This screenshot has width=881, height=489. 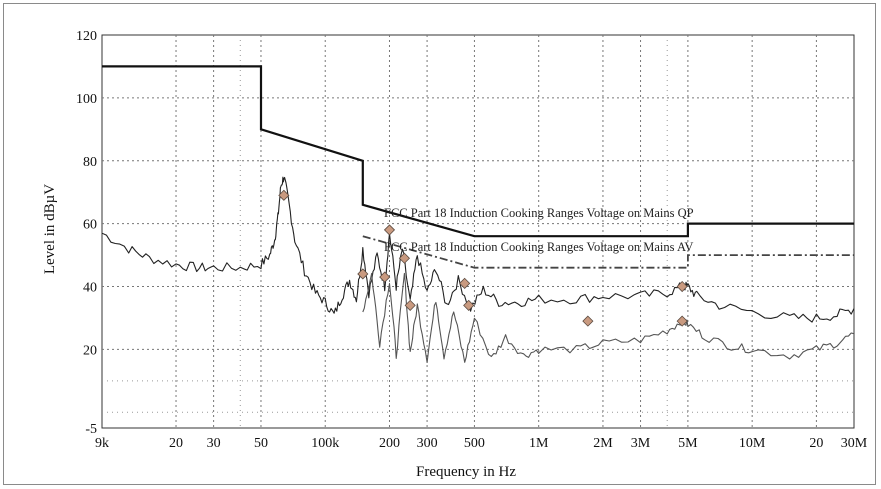 What do you see at coordinates (261, 443) in the screenshot?
I see `x-tick-label: 50` at bounding box center [261, 443].